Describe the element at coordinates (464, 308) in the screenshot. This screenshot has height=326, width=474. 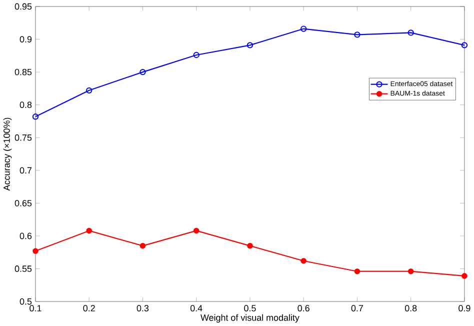
I see `x-tick-label: 0.9` at that location.